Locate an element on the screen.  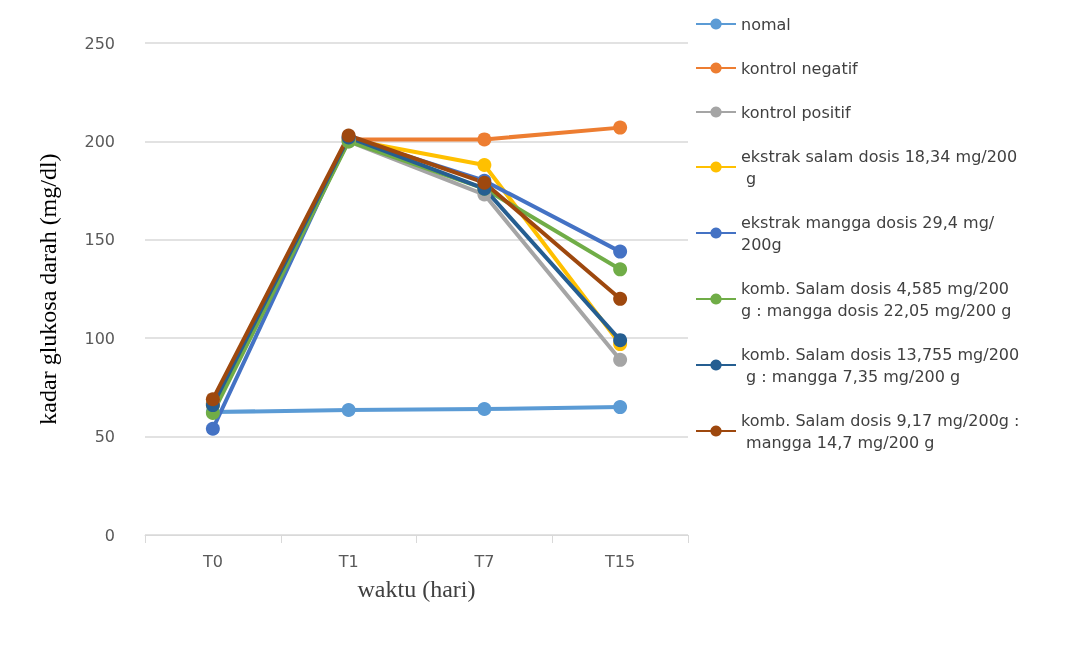
legend-label: kontrol negatif is located at coordinates (800, 68).